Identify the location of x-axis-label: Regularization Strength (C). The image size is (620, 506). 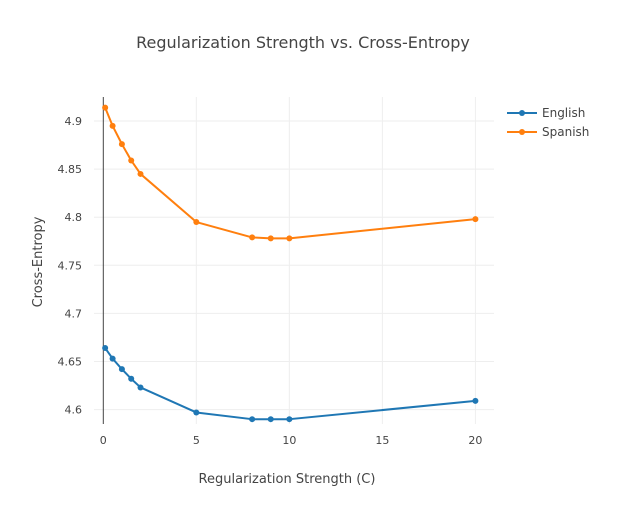
(287, 479).